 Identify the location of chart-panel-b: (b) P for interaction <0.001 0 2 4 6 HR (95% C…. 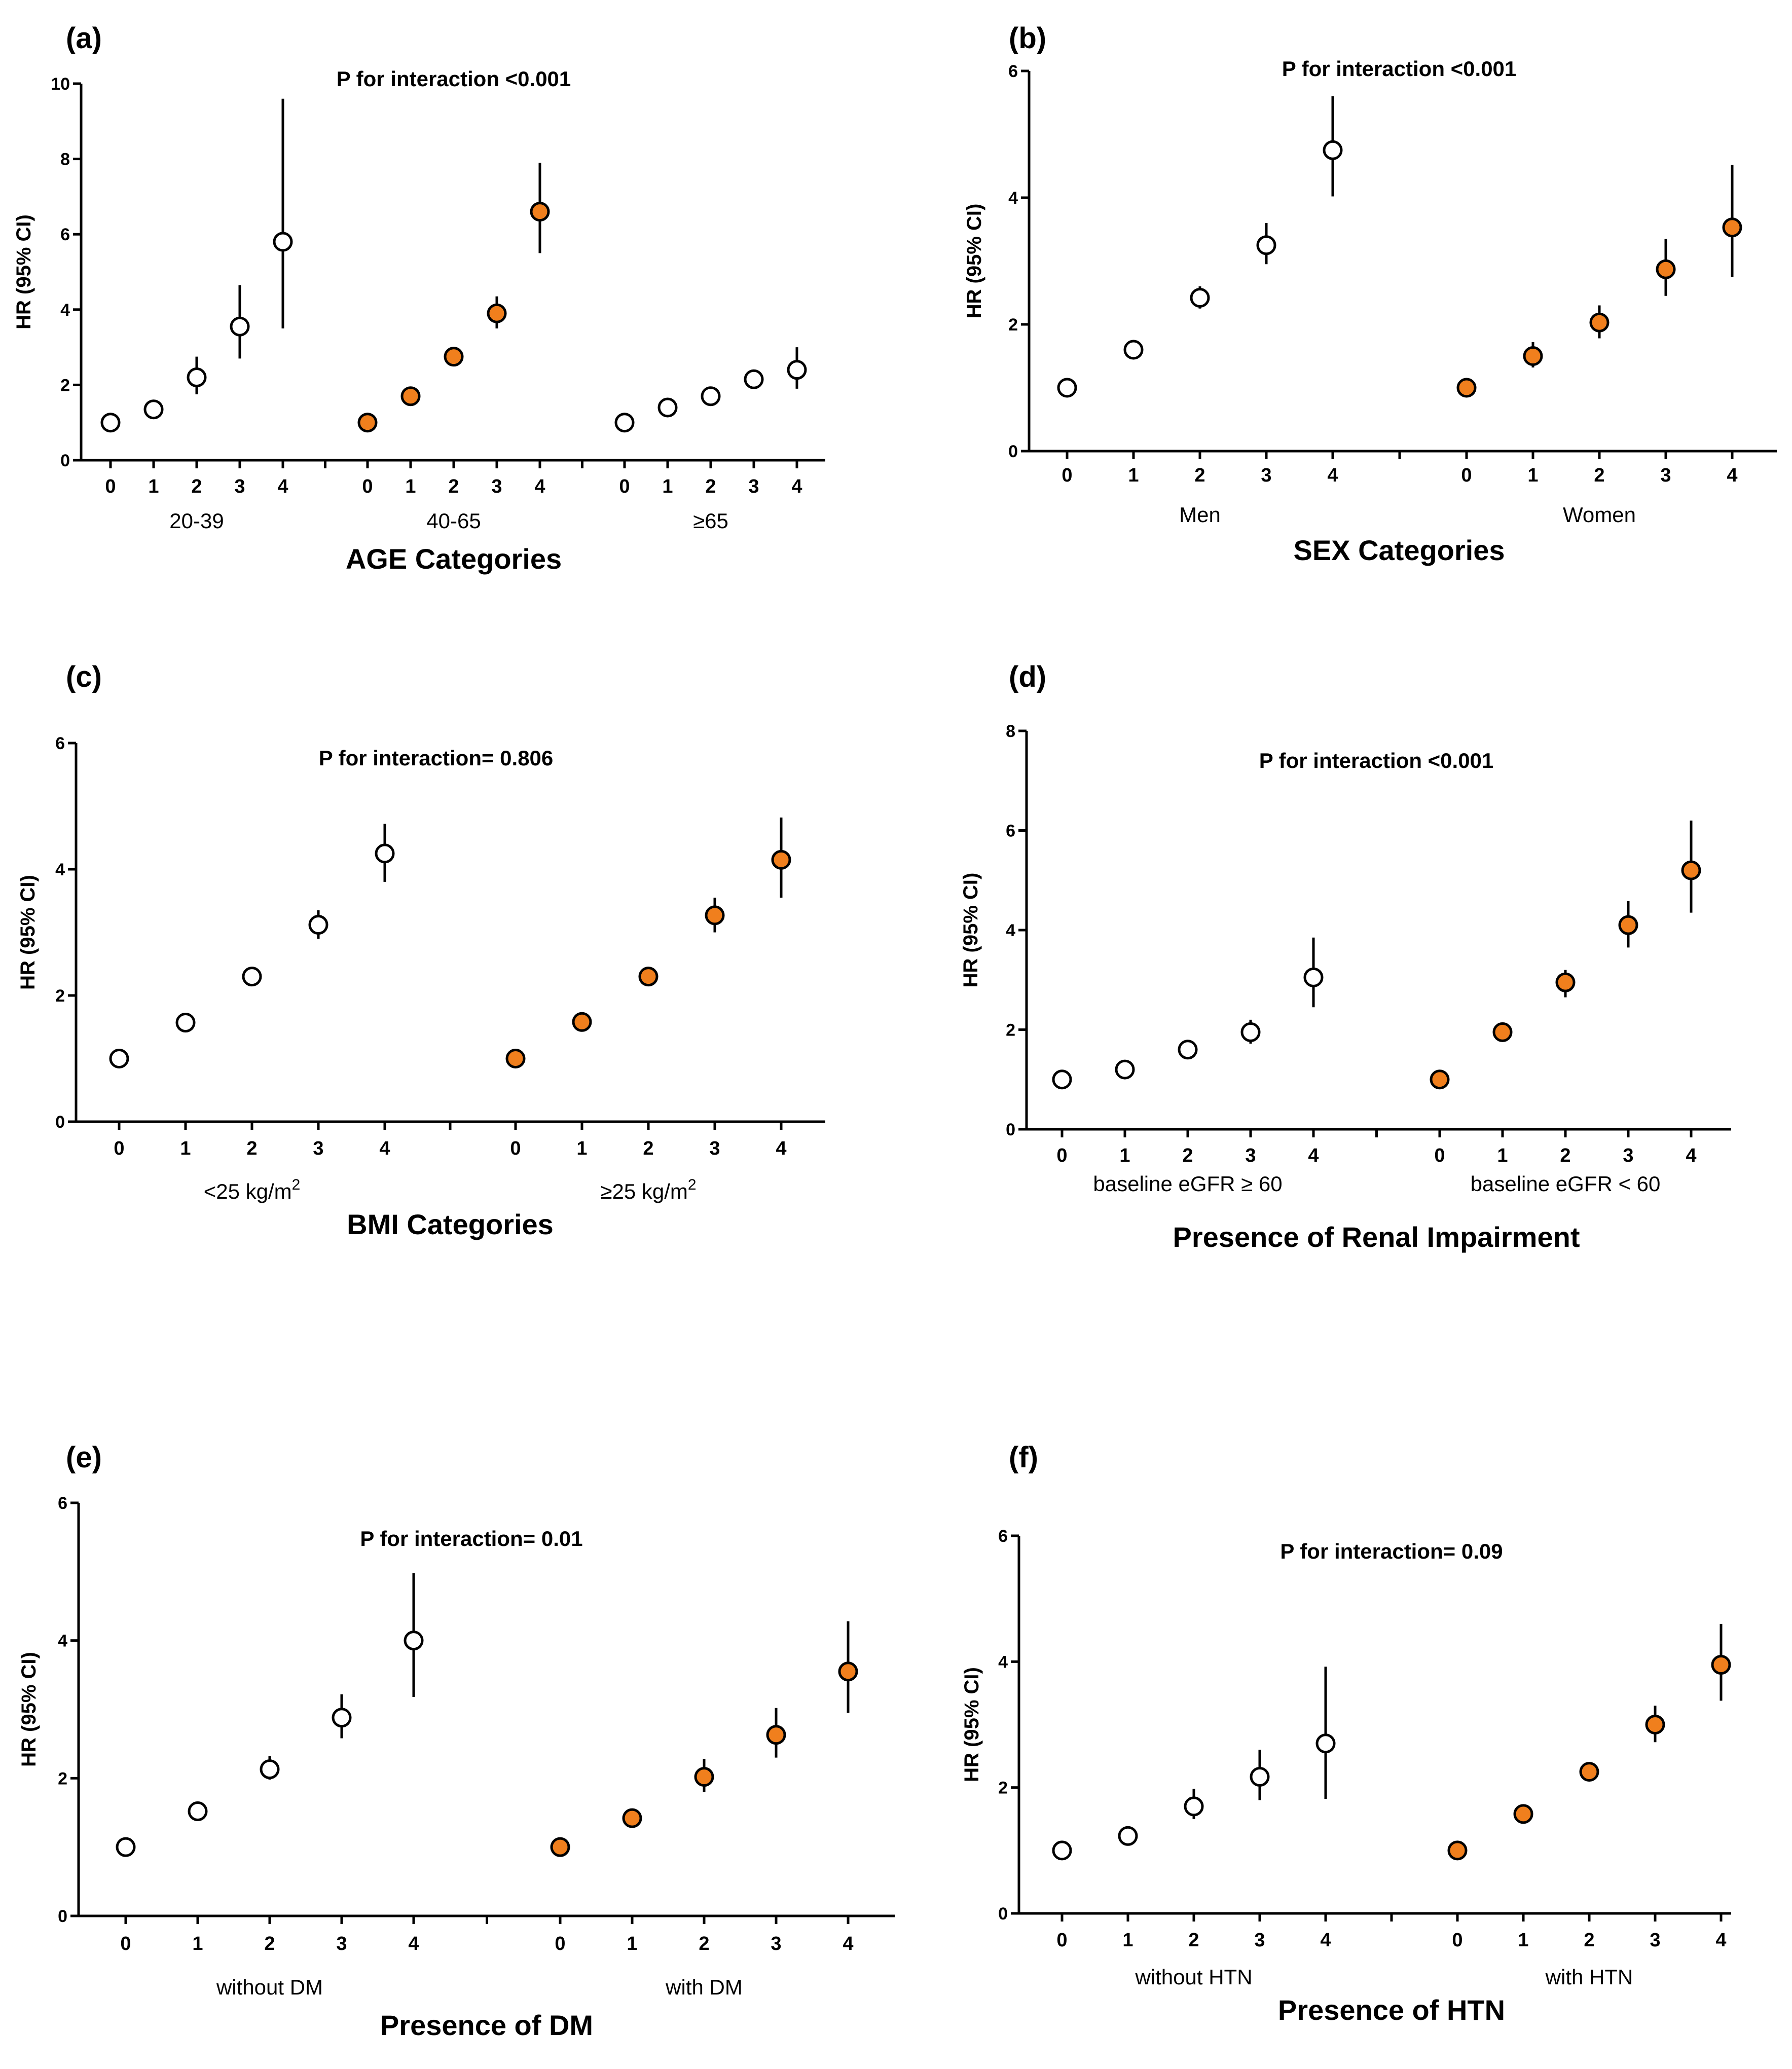
(1370, 294).